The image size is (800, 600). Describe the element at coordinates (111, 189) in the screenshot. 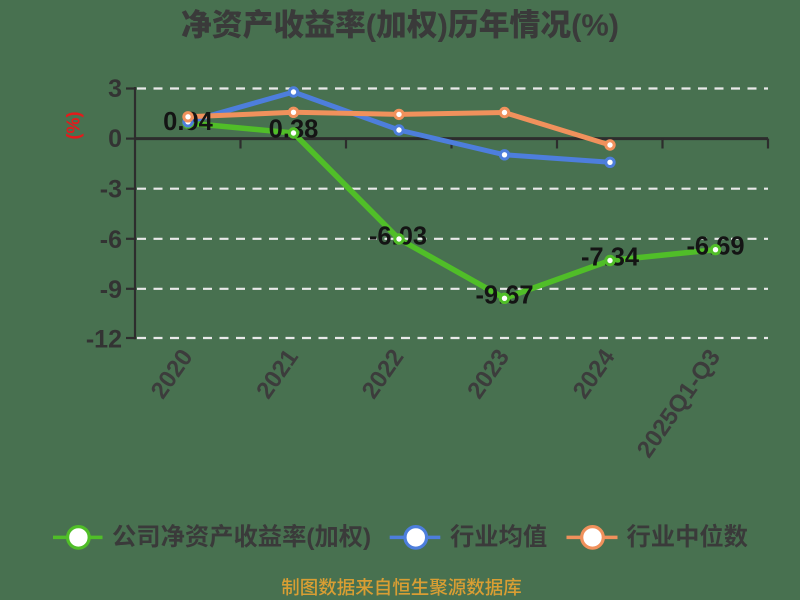

I see `svg-text: -3` at that location.